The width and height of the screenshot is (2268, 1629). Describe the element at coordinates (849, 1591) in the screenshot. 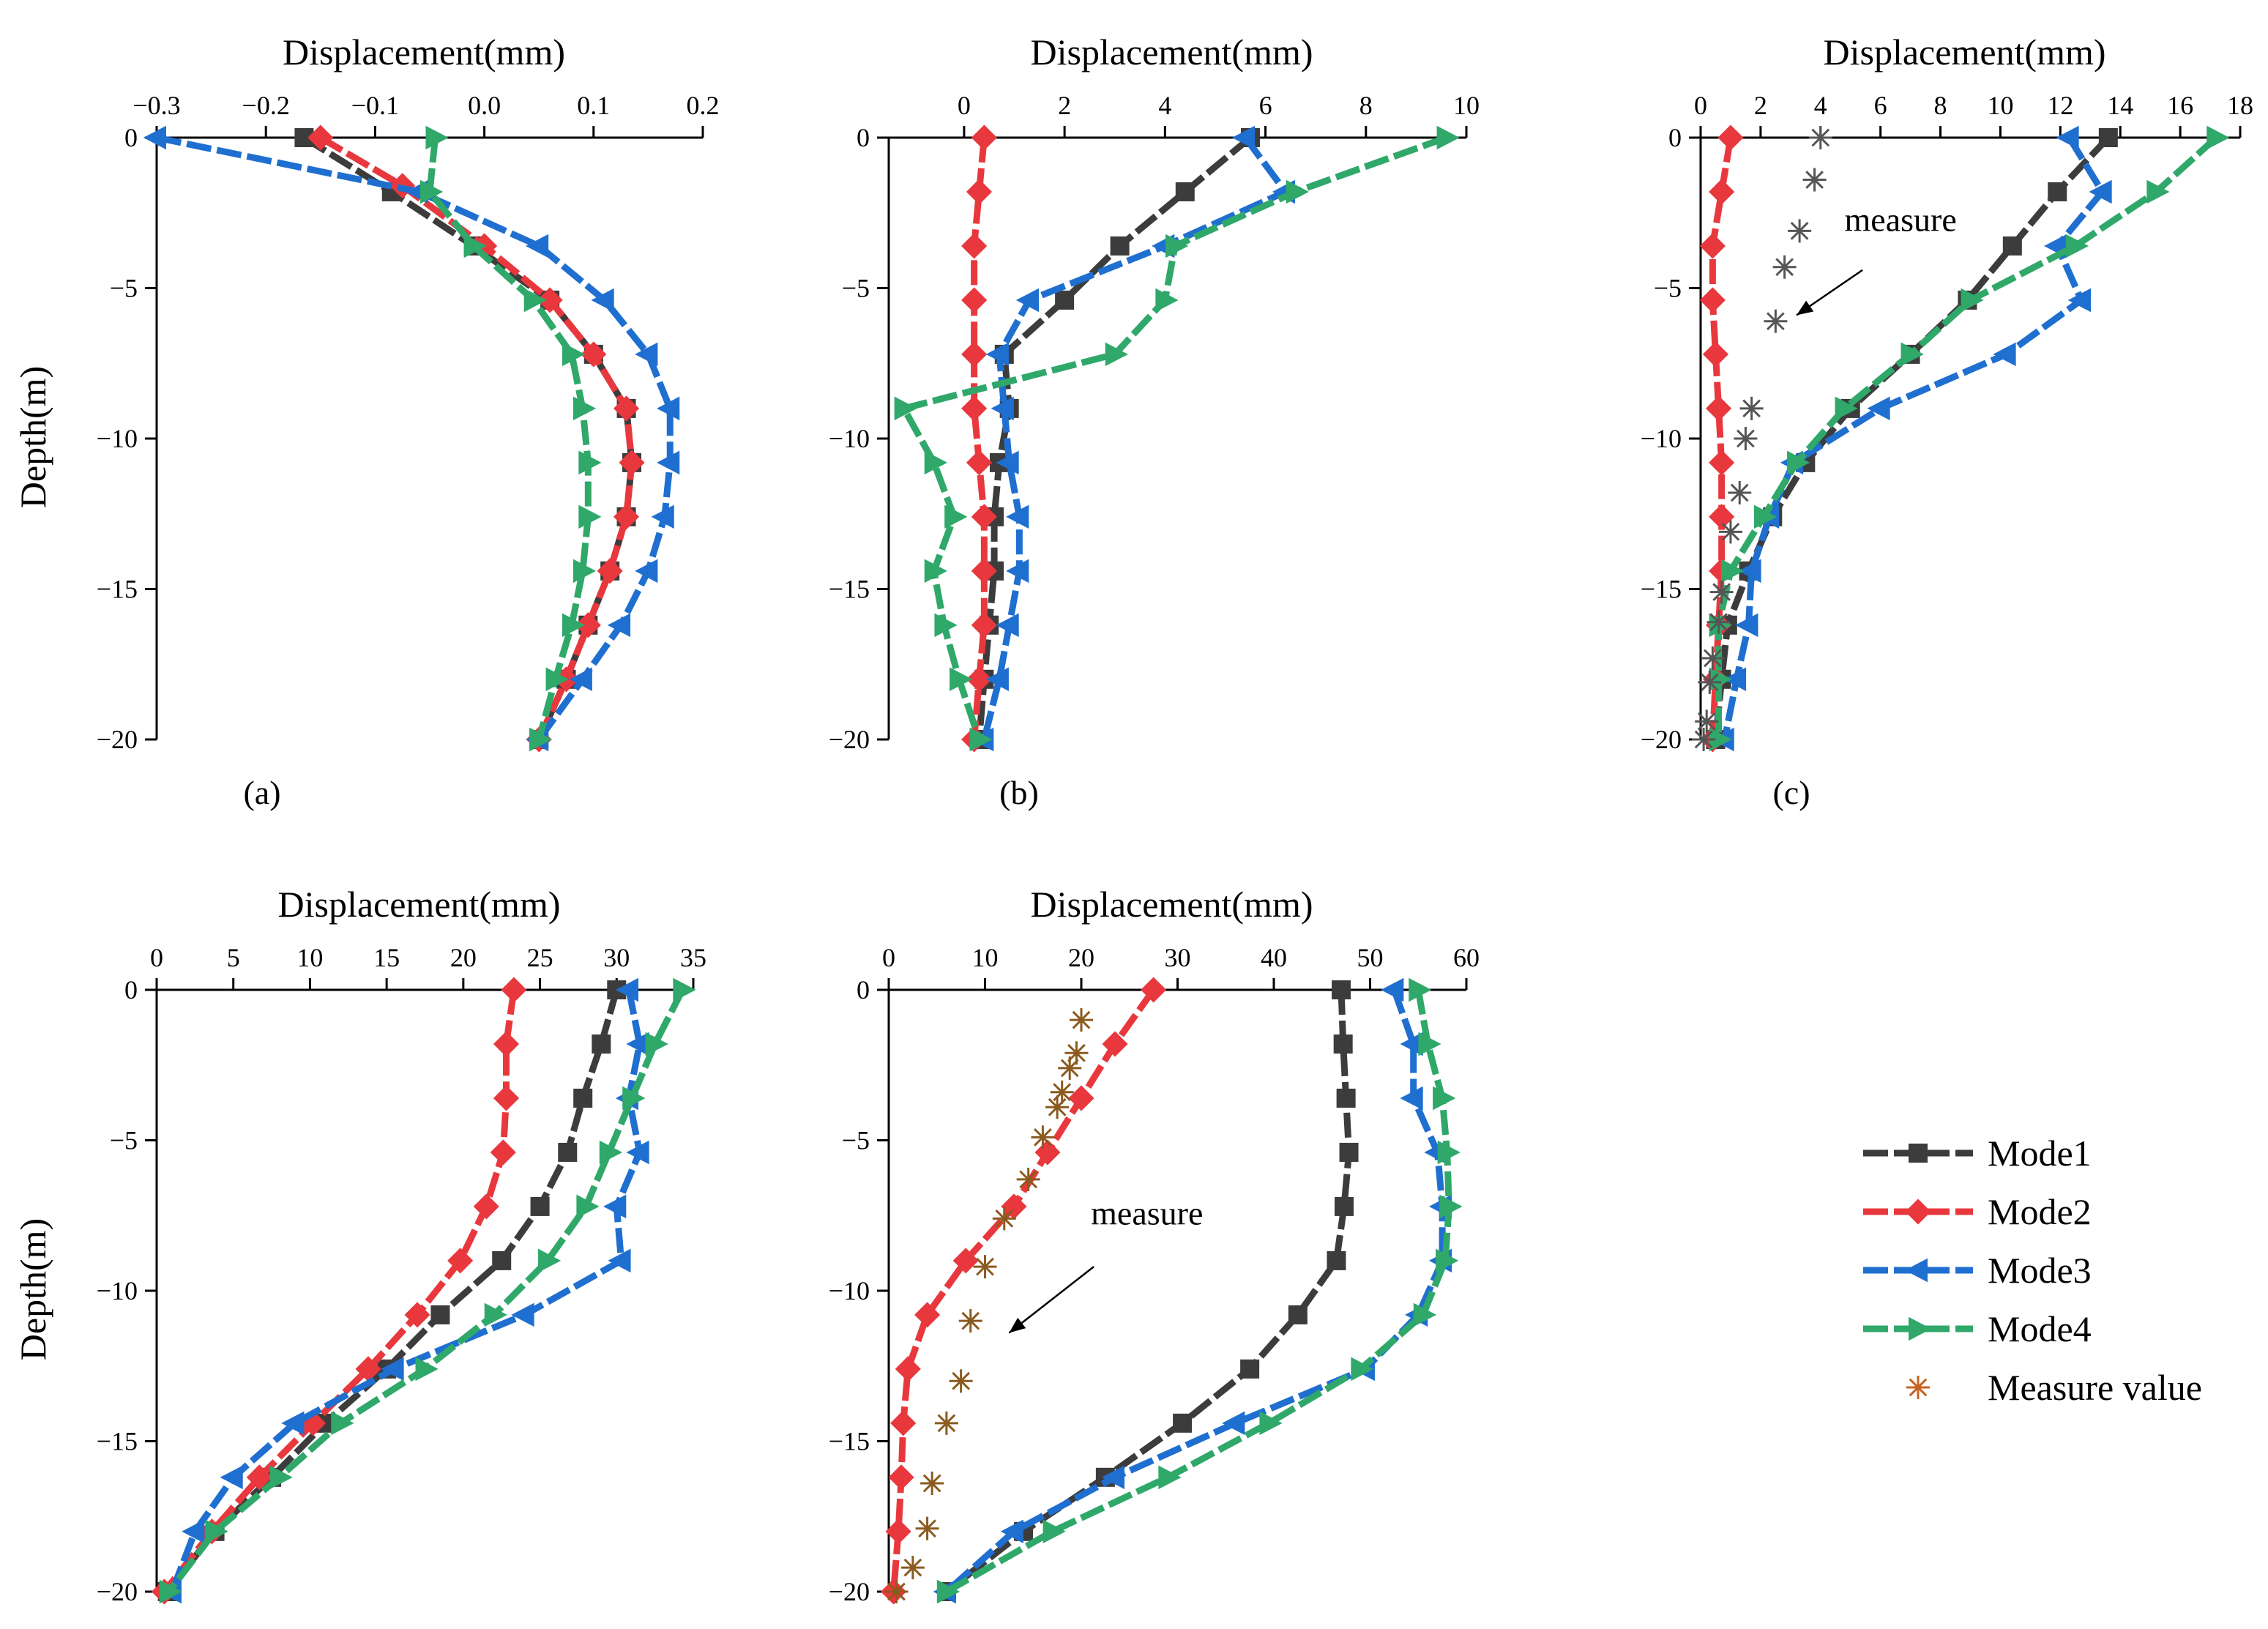

I see `y-tick-label: −20` at that location.